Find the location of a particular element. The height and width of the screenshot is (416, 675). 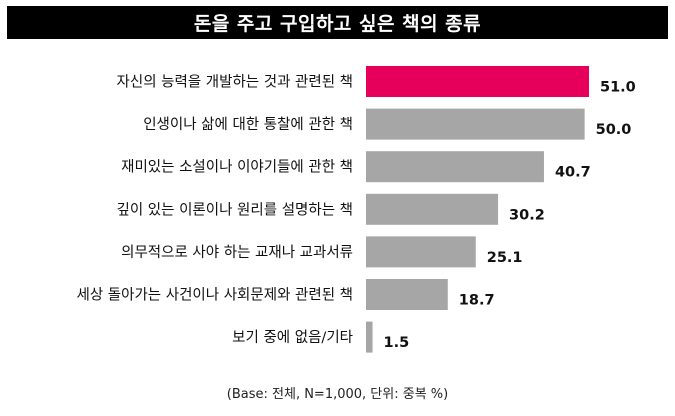

category-label: 깊이 있는 이론이나 원리를 설명하는 책 is located at coordinates (235, 209).